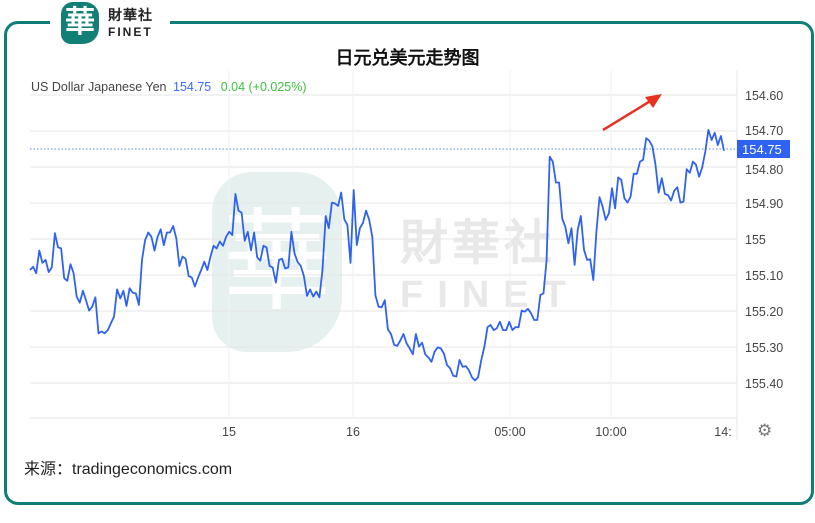  I want to click on chart-title: 日元兑美元走势图, so click(407, 58).